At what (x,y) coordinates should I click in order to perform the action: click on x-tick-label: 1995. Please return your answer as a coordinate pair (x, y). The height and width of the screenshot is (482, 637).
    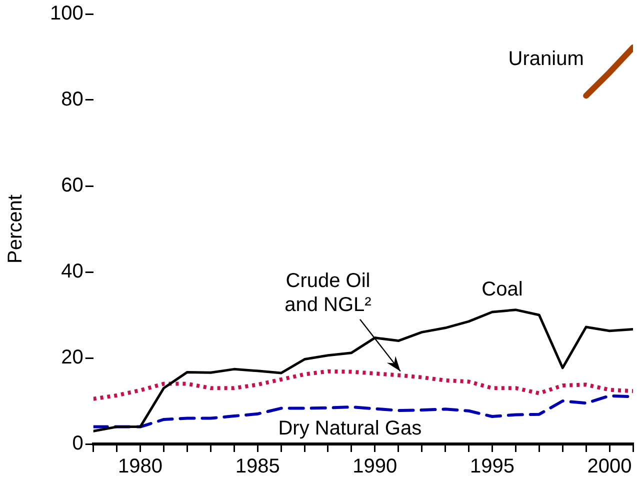
    Looking at the image, I should click on (492, 467).